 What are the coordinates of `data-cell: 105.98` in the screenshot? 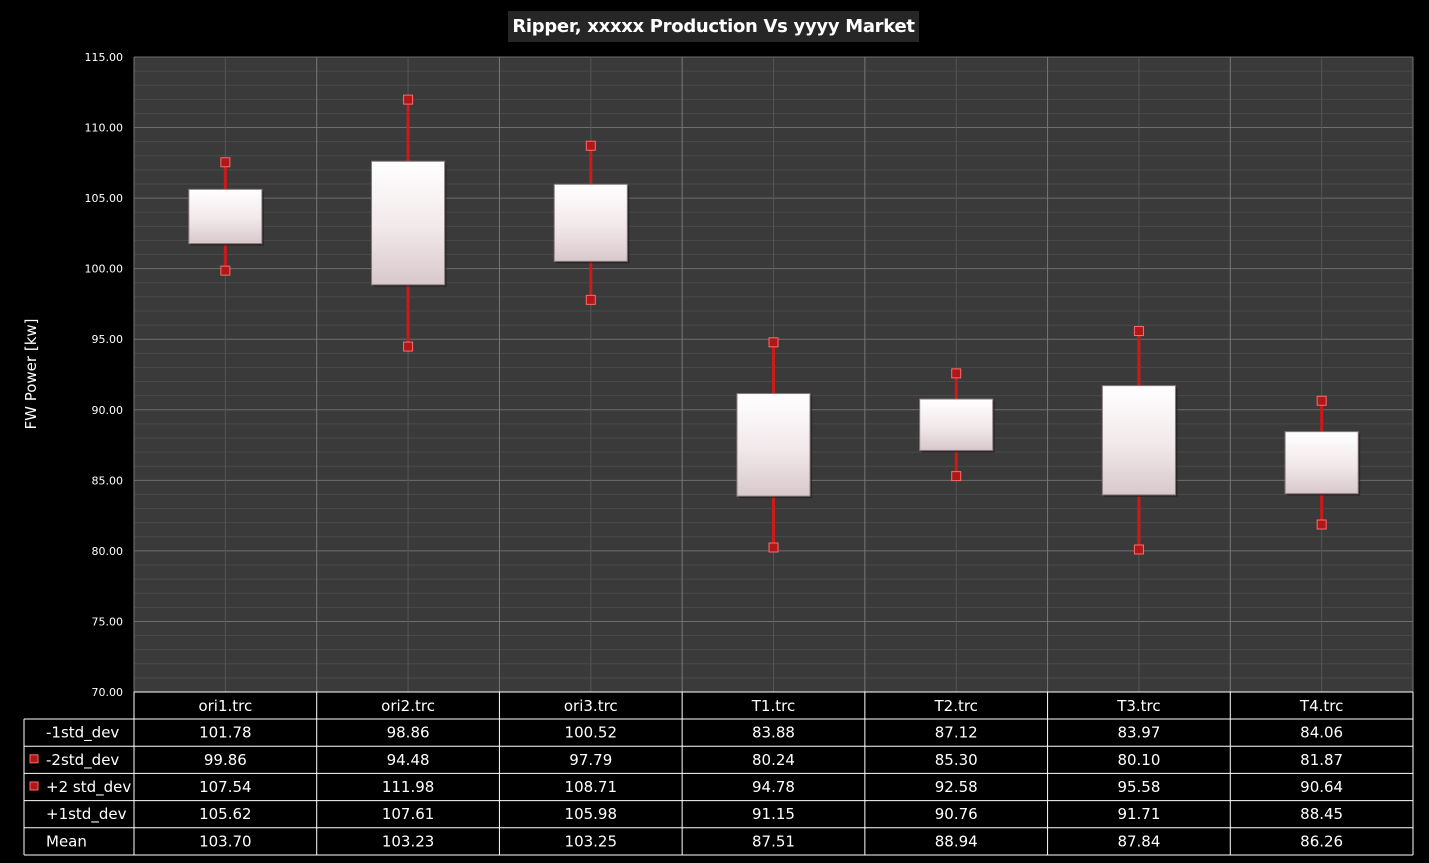 It's located at (591, 814).